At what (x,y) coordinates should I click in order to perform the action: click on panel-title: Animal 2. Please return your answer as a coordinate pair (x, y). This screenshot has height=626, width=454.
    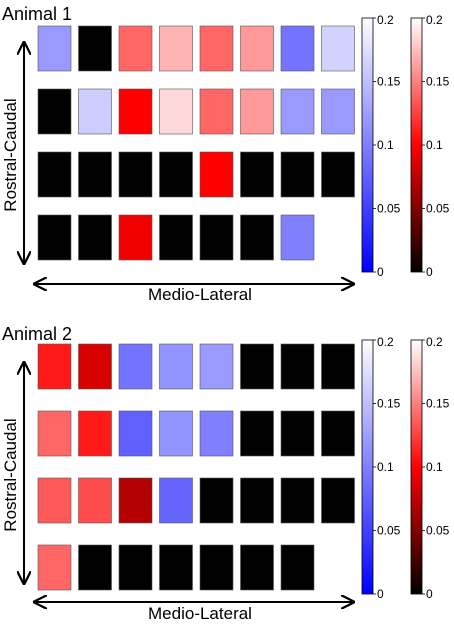
    Looking at the image, I should click on (37, 334).